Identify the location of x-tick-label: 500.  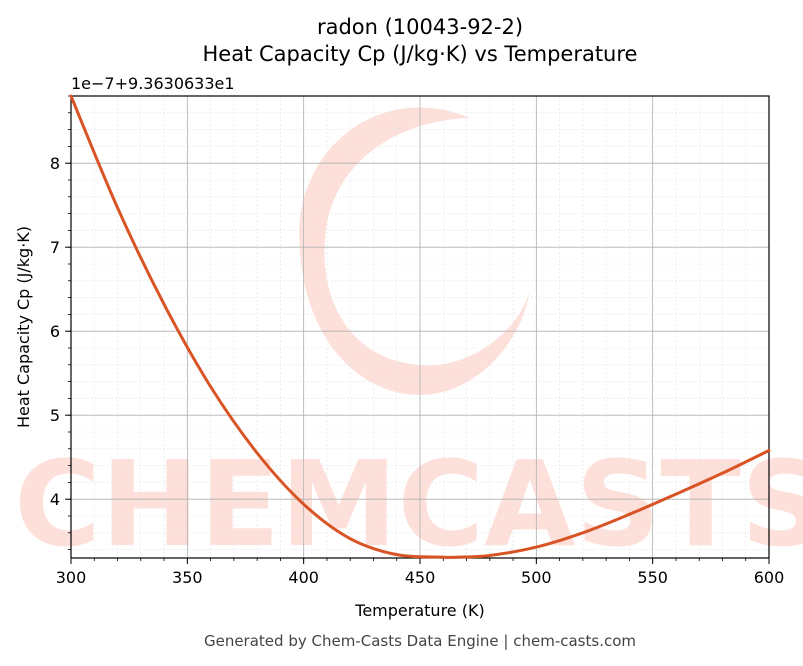
(536, 577).